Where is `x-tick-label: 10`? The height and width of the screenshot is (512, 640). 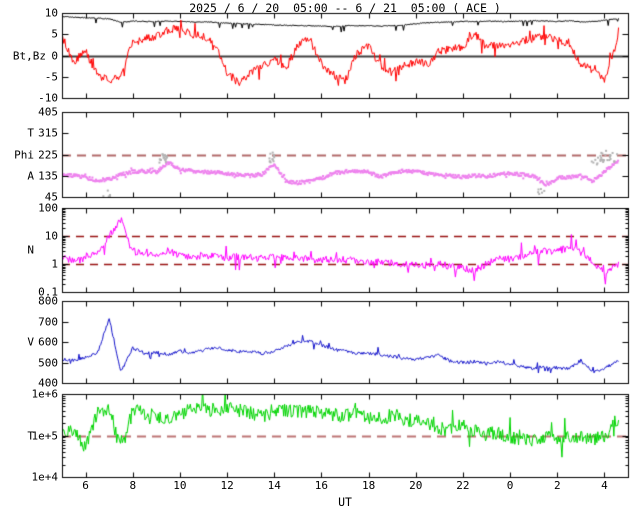 x-tick-label: 10 is located at coordinates (180, 485).